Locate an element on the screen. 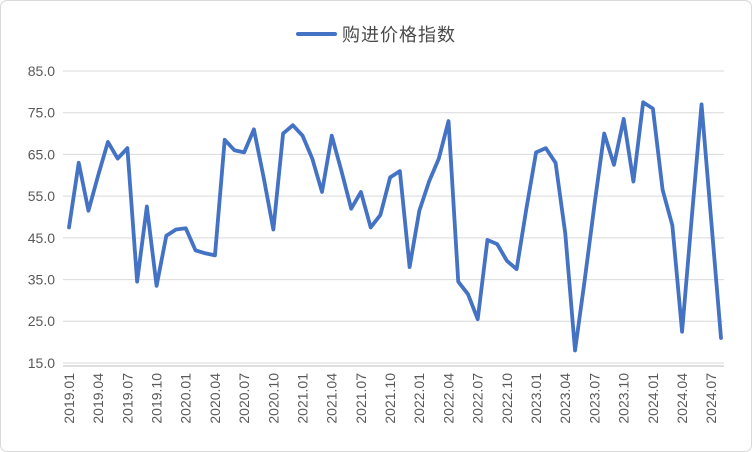 The width and height of the screenshot is (752, 452). x-tick-label: 2020.10 is located at coordinates (273, 398).